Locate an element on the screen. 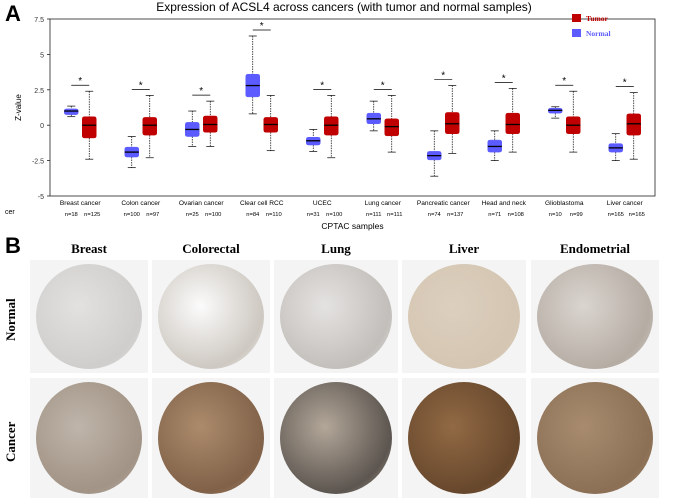 This screenshot has height=501, width=675. tumor-n-label: n=110 is located at coordinates (274, 215).